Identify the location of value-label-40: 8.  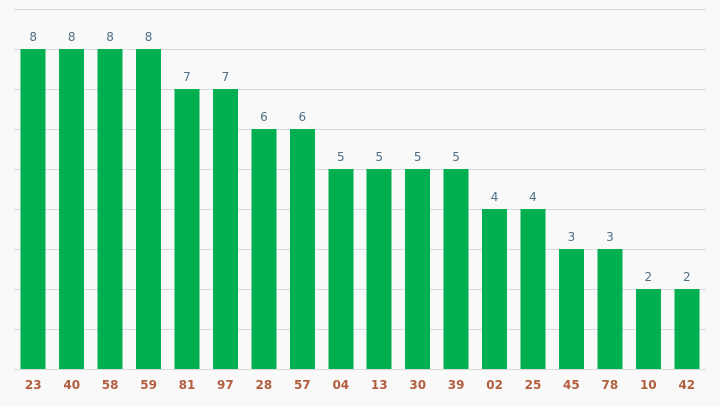
(72, 37).